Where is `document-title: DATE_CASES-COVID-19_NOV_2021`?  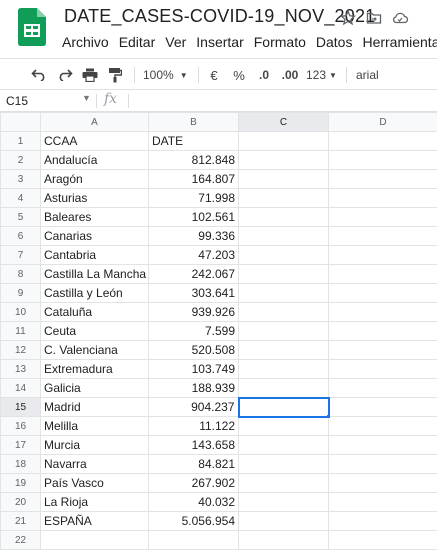 document-title: DATE_CASES-COVID-19_NOV_2021 is located at coordinates (220, 16).